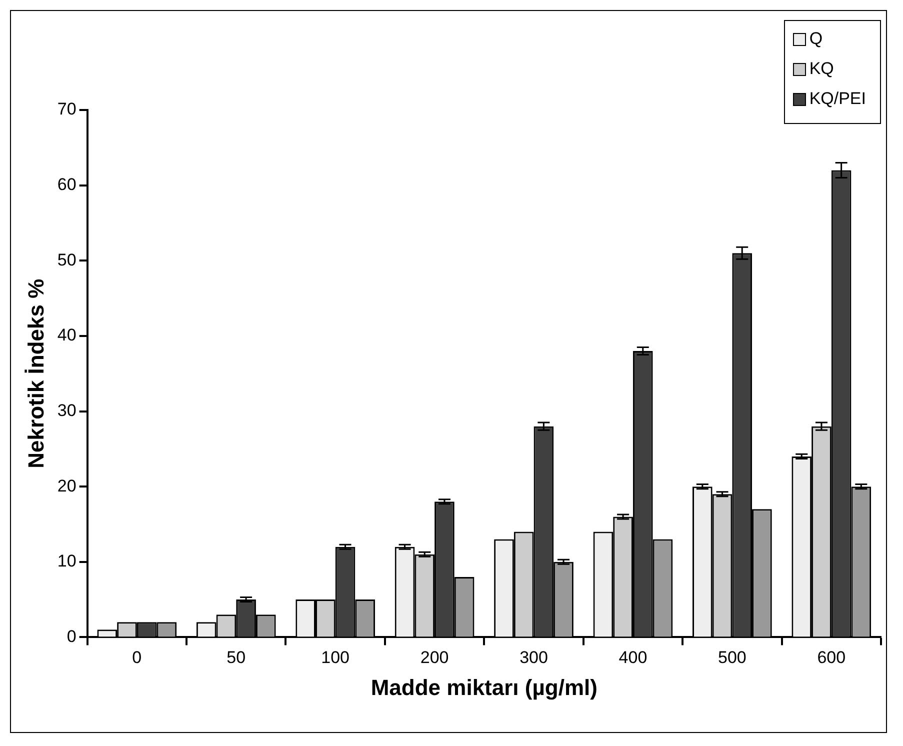  Describe the element at coordinates (66, 184) in the screenshot. I see `y-tick-label: 60` at that location.